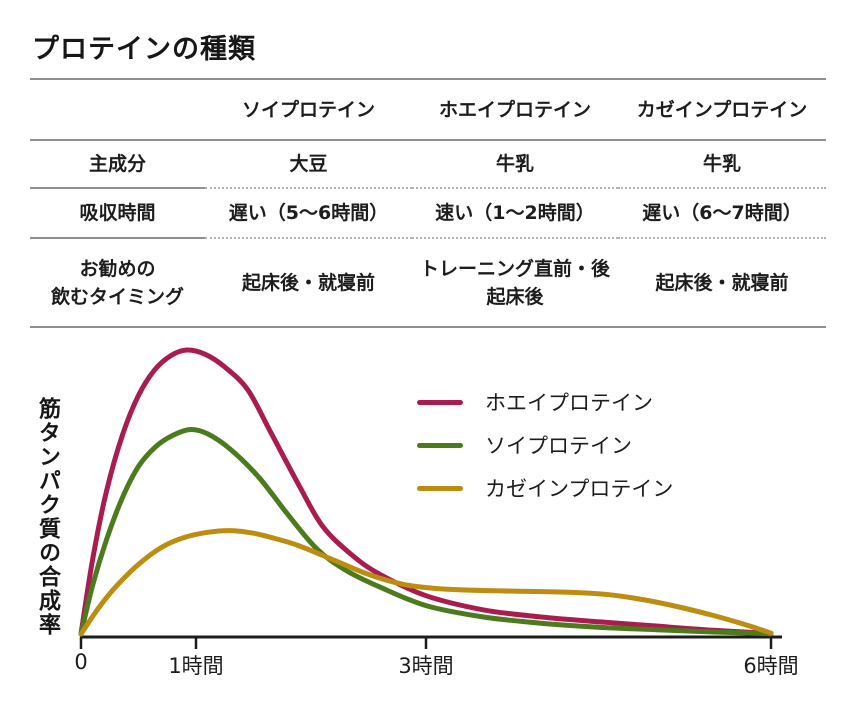 The width and height of the screenshot is (856, 720). I want to click on col-header-whey: ホエイプロテイン, so click(515, 110).